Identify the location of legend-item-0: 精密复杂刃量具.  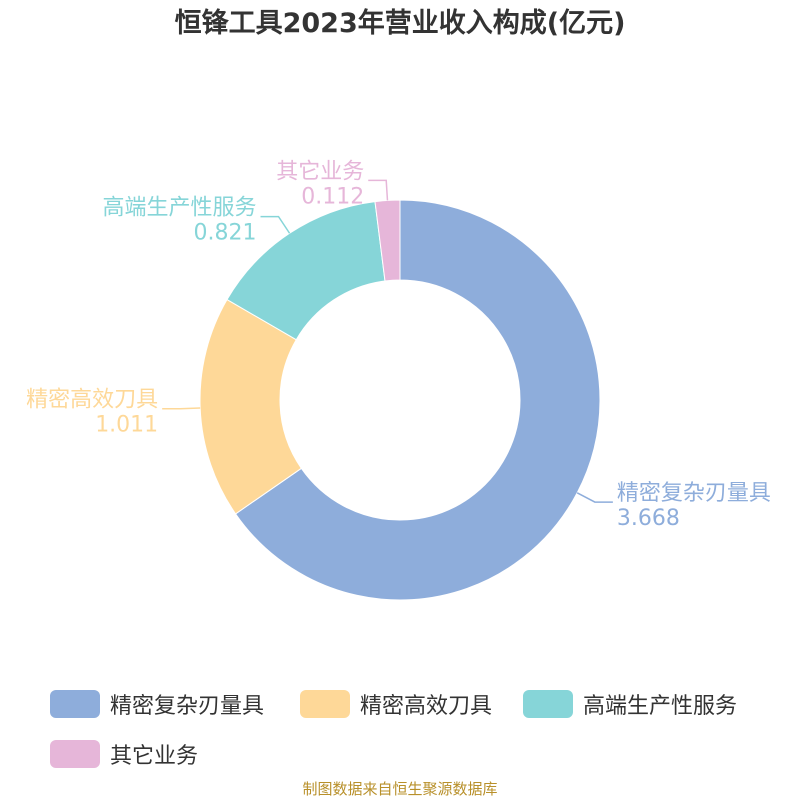
(157, 704).